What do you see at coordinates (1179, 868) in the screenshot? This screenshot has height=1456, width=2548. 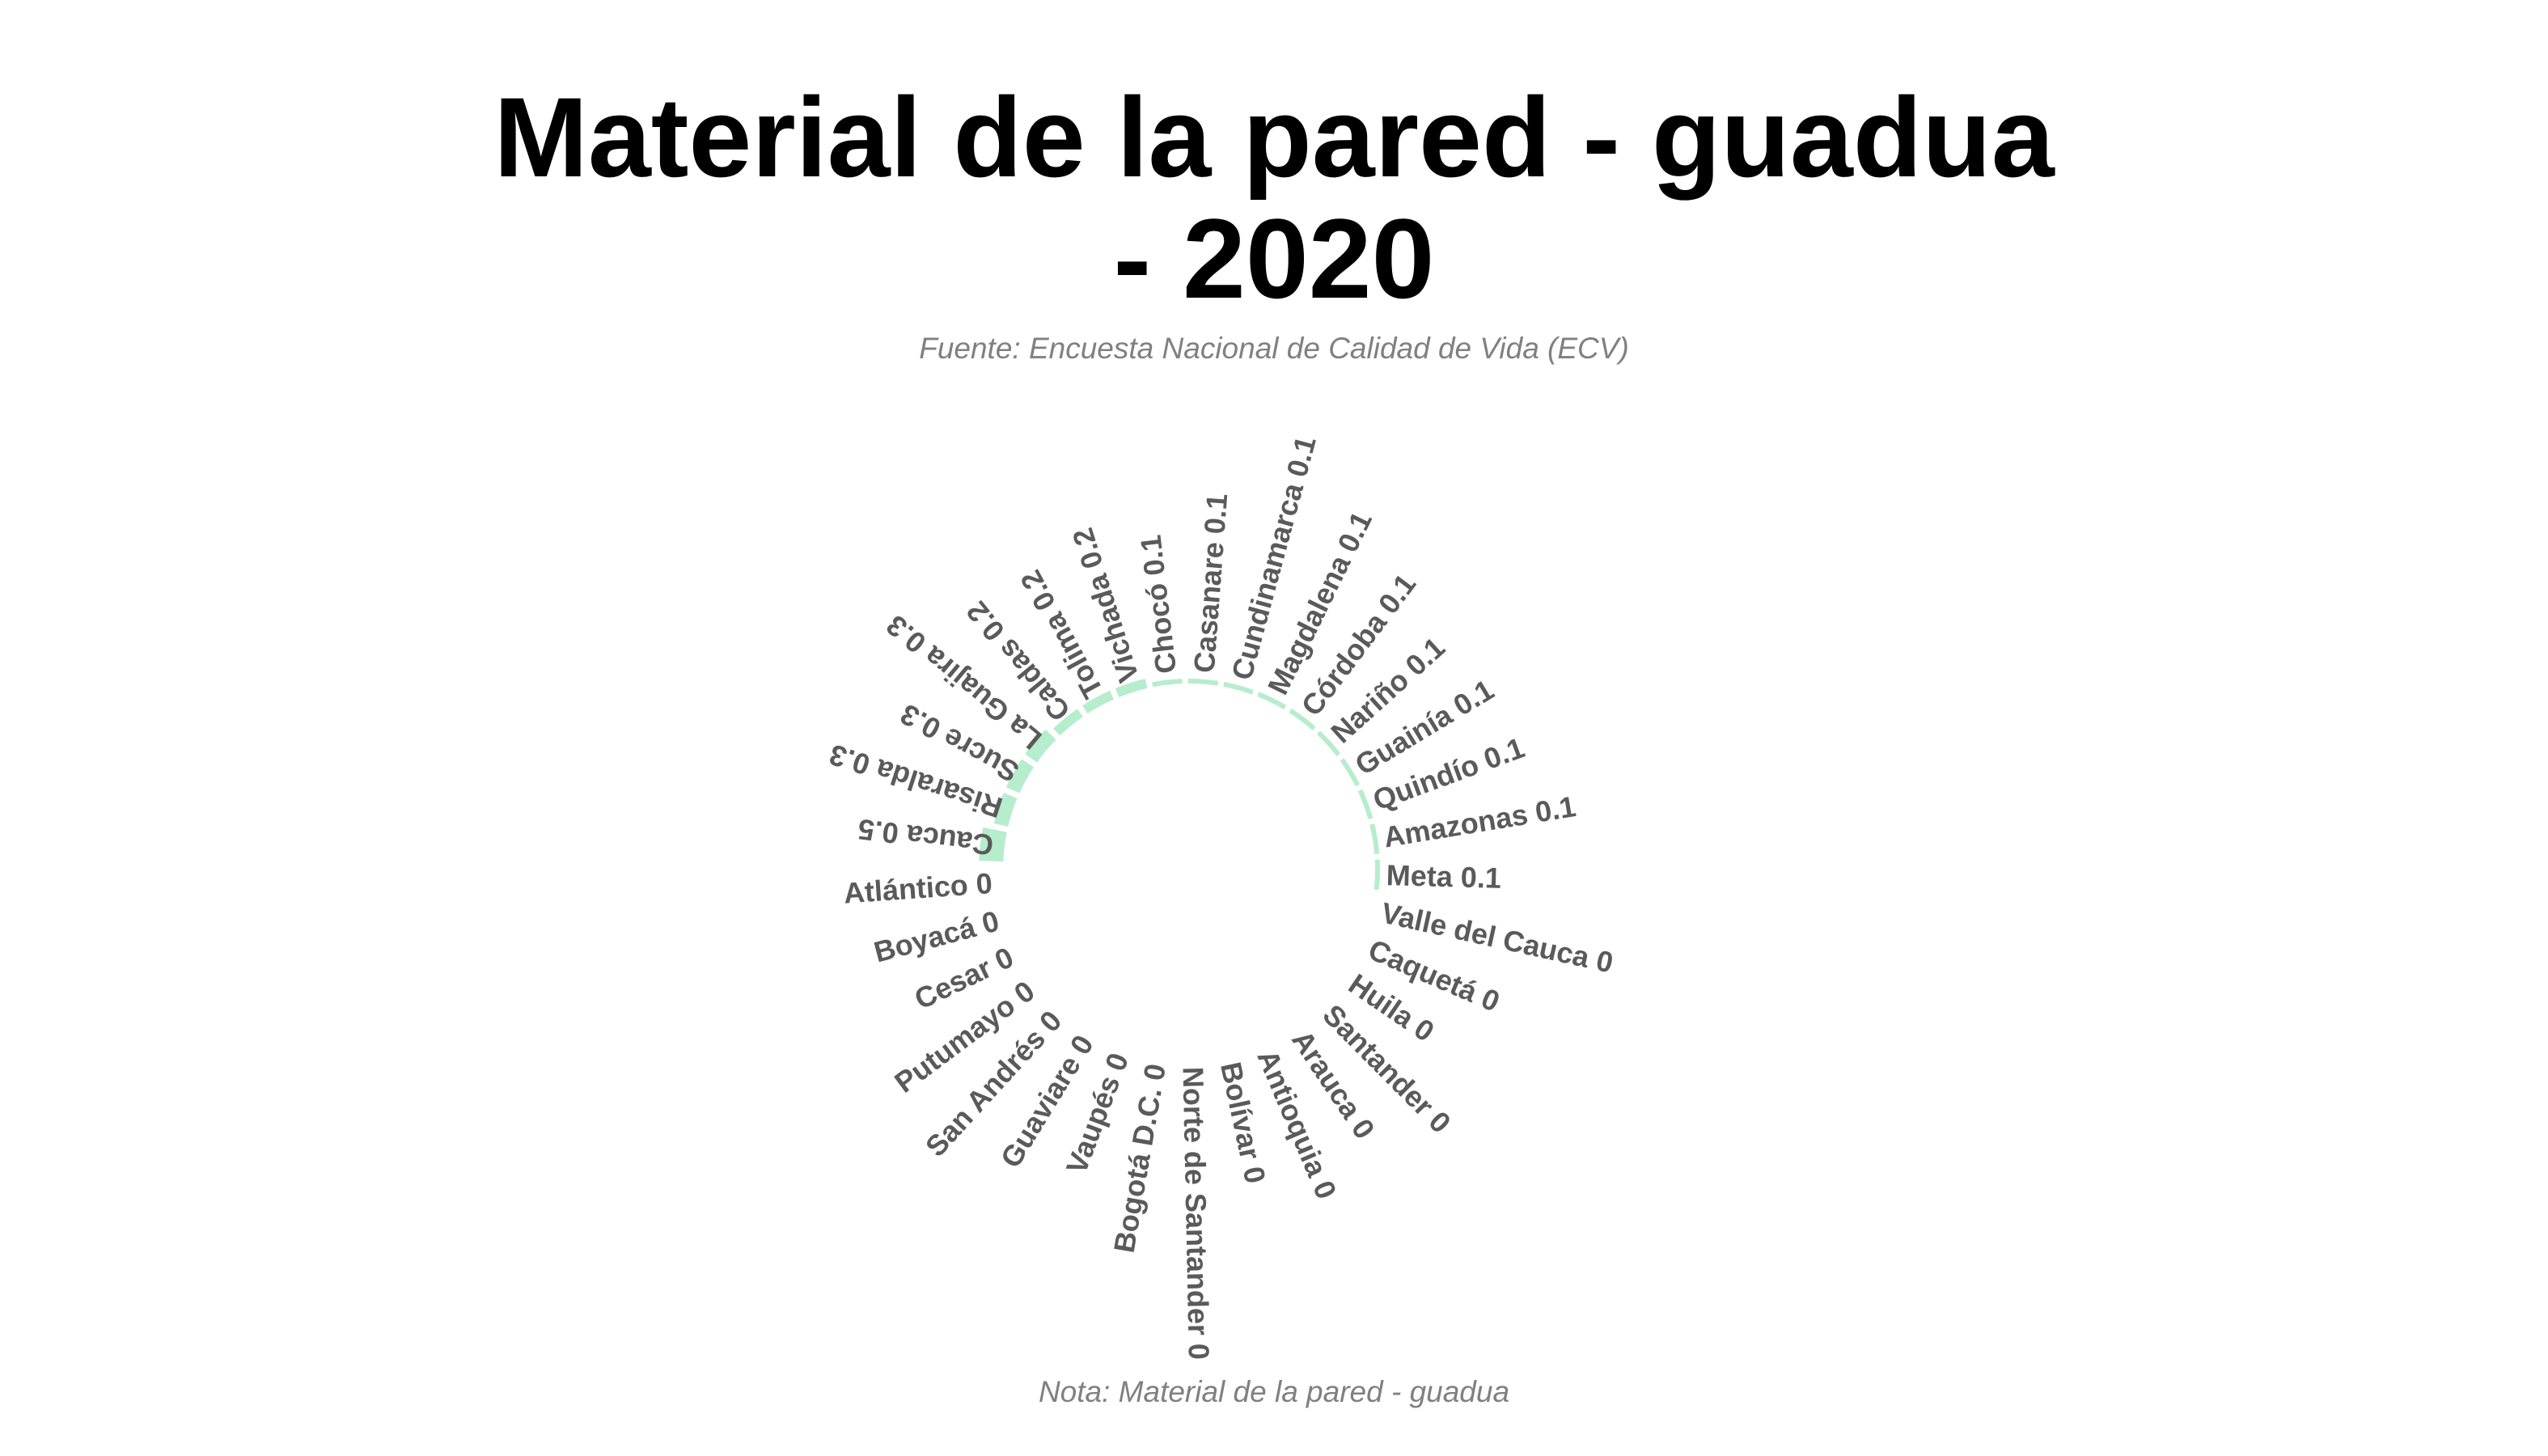 I see `bars-layer` at bounding box center [1179, 868].